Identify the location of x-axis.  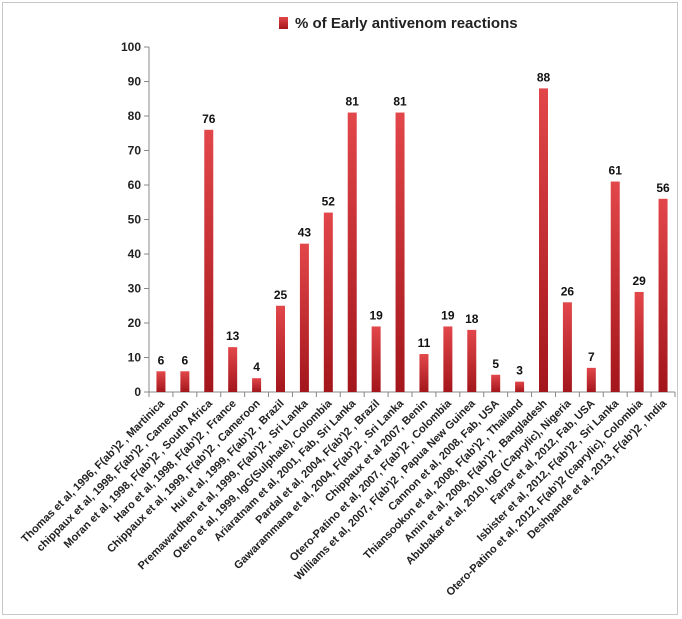
(412, 394).